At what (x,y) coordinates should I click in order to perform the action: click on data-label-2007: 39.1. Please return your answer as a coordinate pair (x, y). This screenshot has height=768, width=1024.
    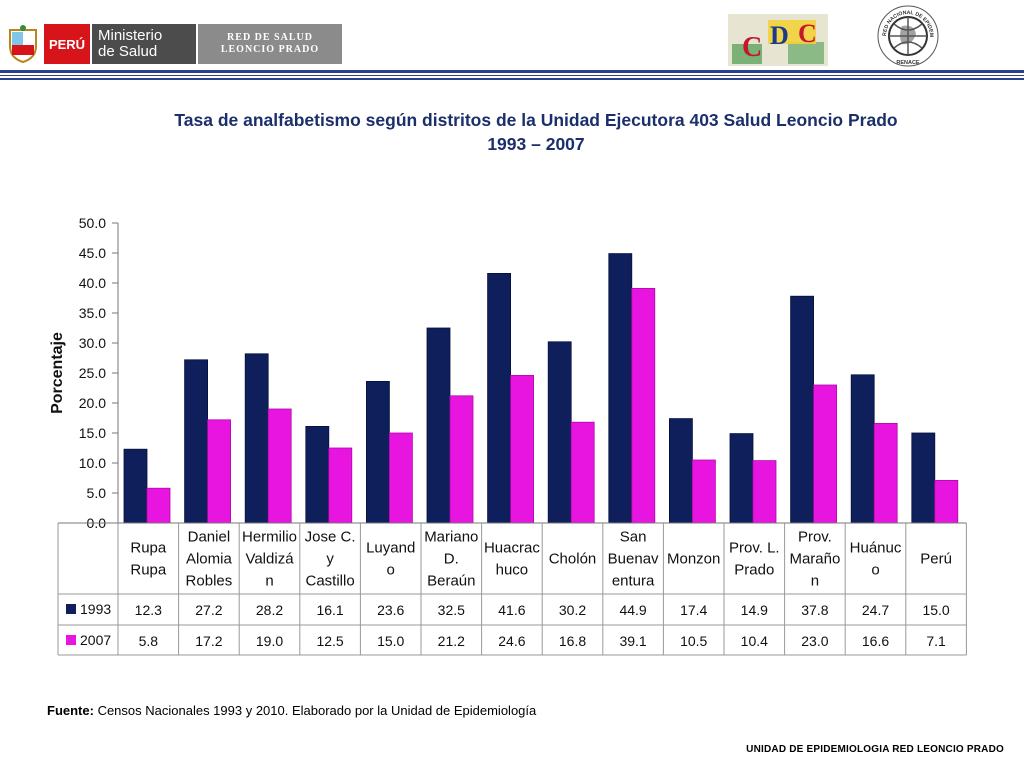
    Looking at the image, I should click on (632, 641).